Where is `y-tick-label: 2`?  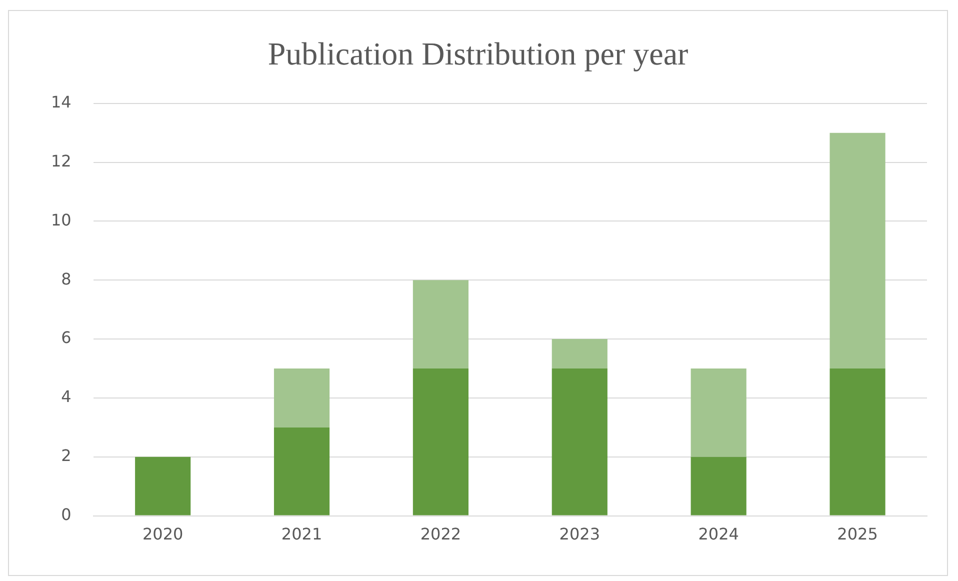
y-tick-label: 2 is located at coordinates (66, 456).